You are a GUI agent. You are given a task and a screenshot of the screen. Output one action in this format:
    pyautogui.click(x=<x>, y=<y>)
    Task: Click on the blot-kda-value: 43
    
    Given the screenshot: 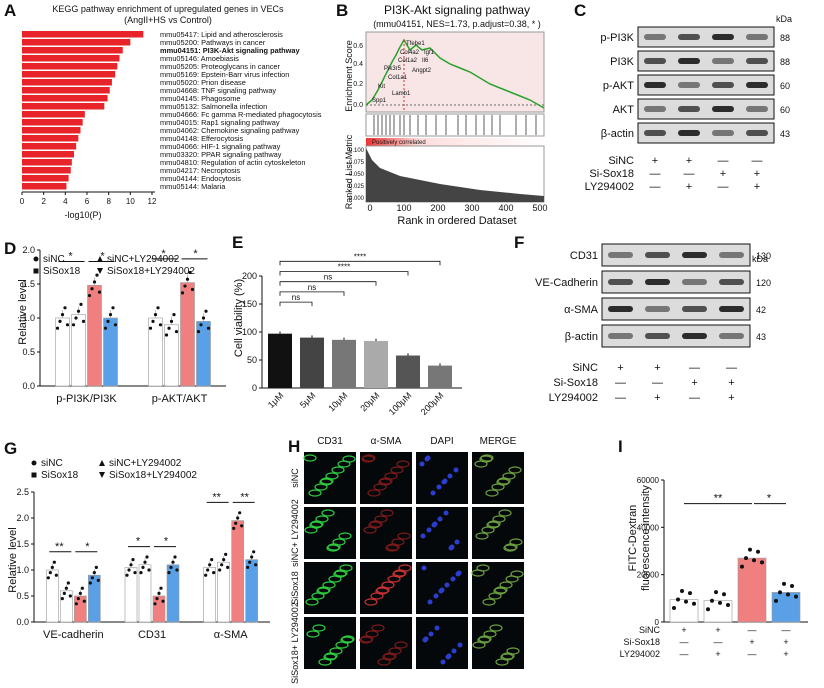 What is the action you would take?
    pyautogui.click(x=761, y=337)
    